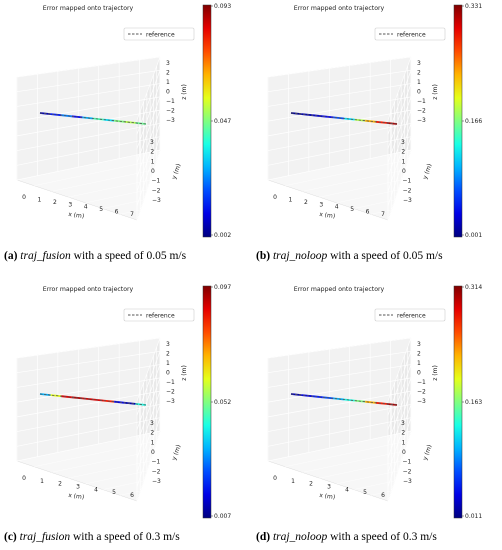 The width and height of the screenshot is (502, 550). Describe the element at coordinates (458, 121) in the screenshot. I see `p1-colorbar` at that location.